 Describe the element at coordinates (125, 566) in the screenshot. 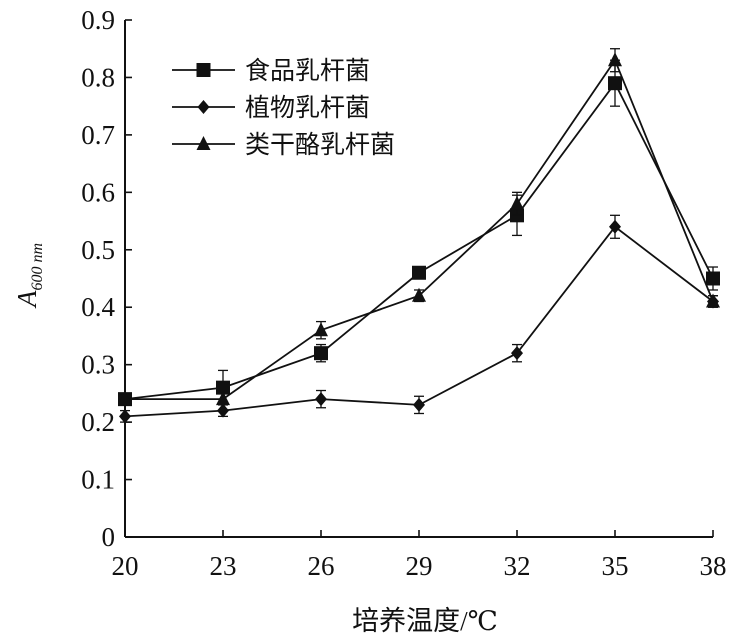

I see `x-tick-label: 20` at that location.